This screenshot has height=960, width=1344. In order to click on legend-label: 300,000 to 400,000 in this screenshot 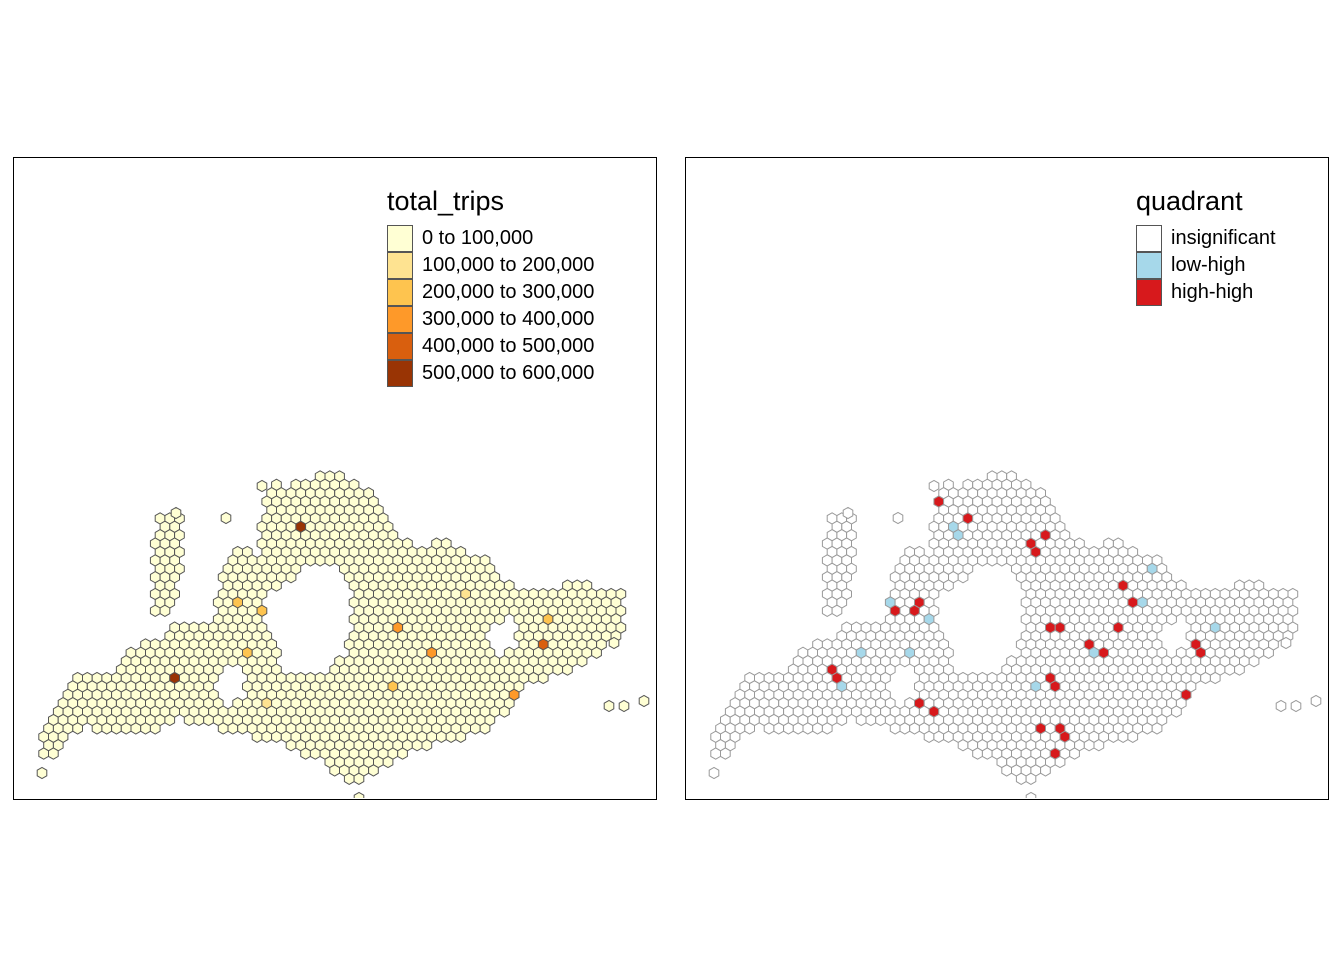, I will do `click(508, 319)`.